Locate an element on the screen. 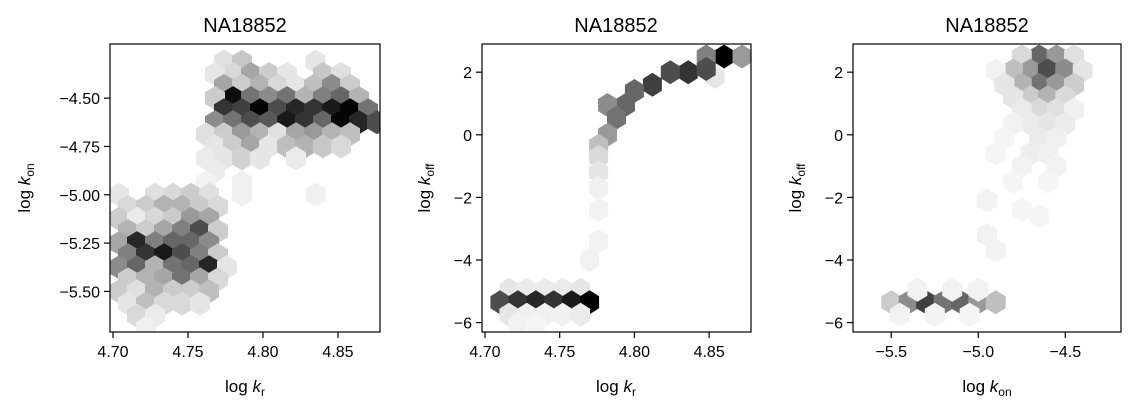 This screenshot has height=411, width=1140. y-ticks: −4.50 −4.75 −5.00 −5.25 −5.50 is located at coordinates (85, 196).